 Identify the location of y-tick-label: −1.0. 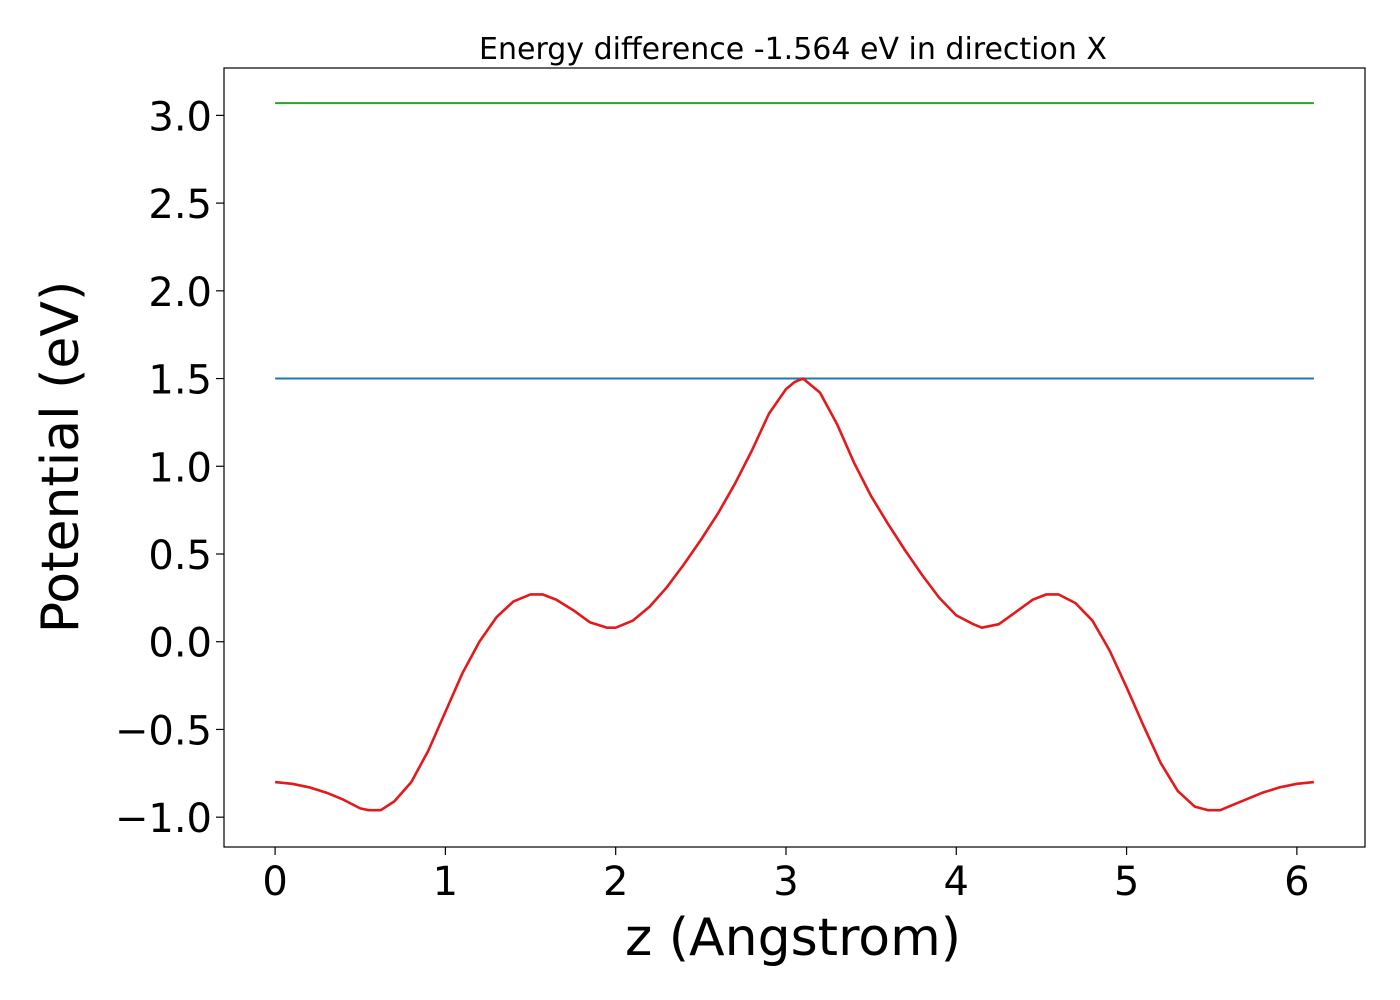
(163, 819).